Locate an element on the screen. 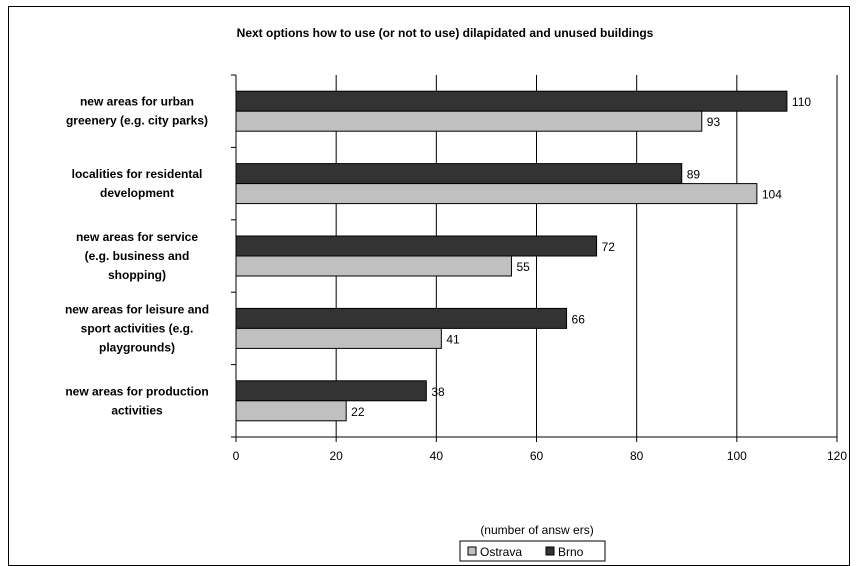 Image resolution: width=858 pixels, height=566 pixels. data-label: 22 is located at coordinates (358, 412).